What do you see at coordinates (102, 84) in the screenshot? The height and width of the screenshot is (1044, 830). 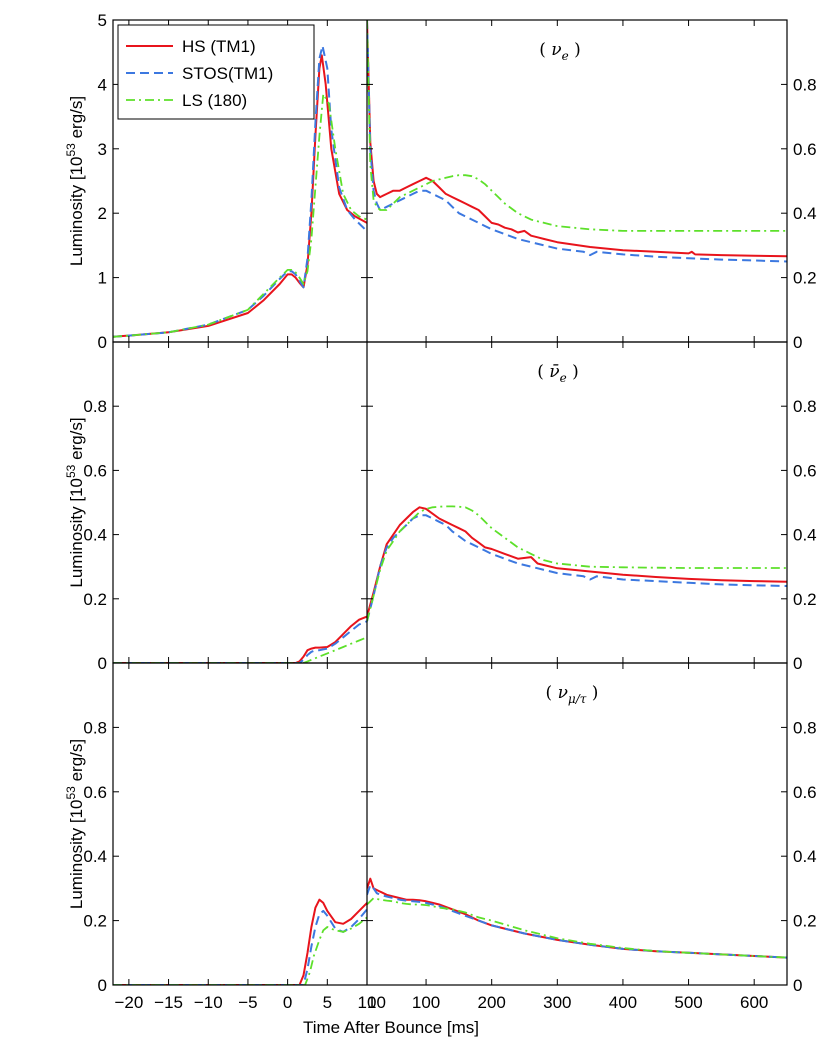 I see `y-tick-label-left: 4` at bounding box center [102, 84].